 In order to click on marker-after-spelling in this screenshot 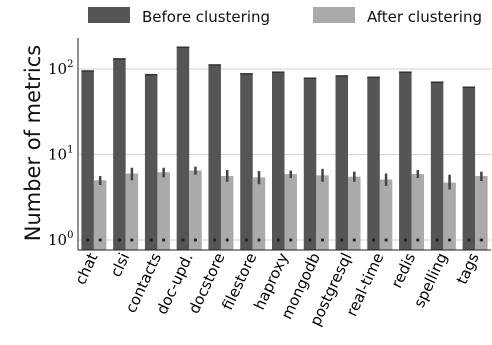, I will do `click(449, 240)`.